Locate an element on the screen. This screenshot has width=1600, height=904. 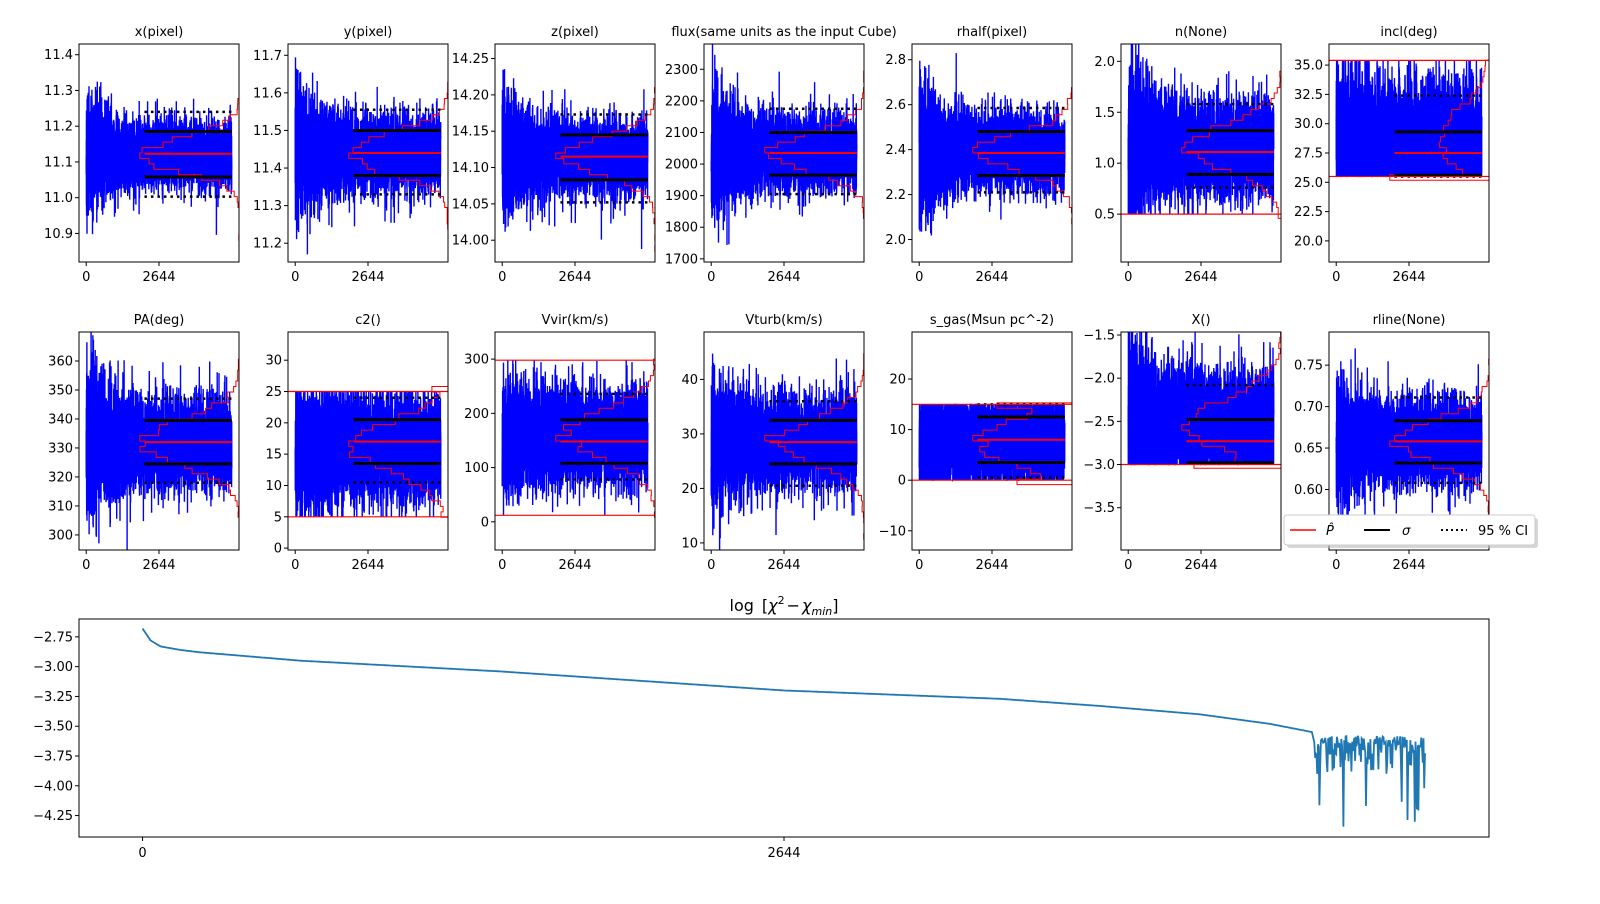
y-tick-label: 1700 is located at coordinates (681, 259).